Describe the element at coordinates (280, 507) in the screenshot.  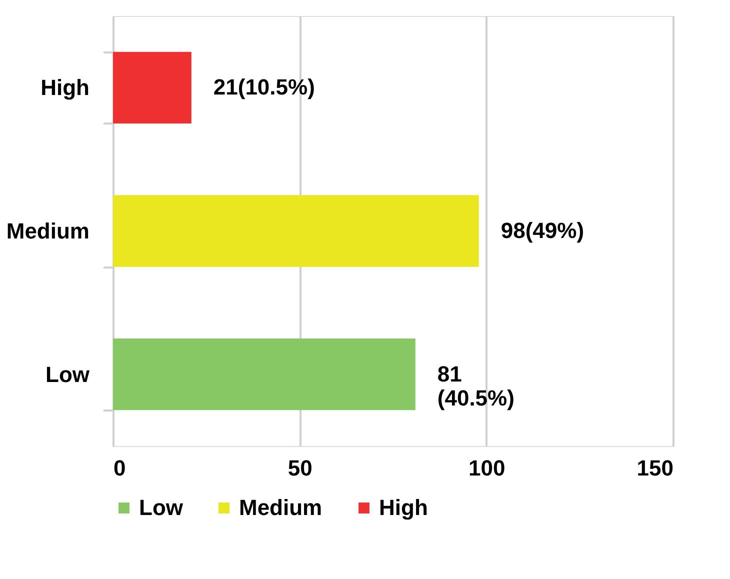
I see `legend-label: Medium` at that location.